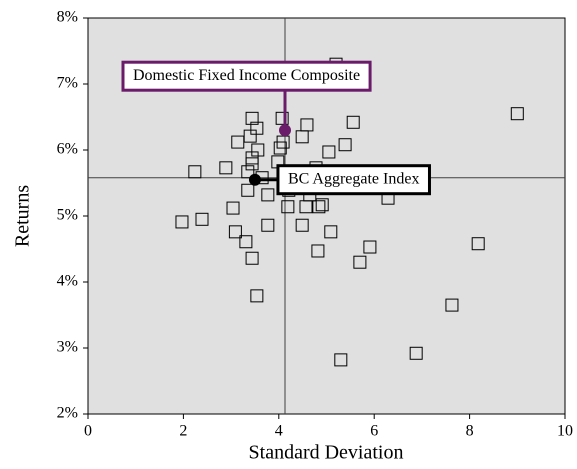 The image size is (577, 469). I want to click on y-axis-title: Returns, so click(23, 216).